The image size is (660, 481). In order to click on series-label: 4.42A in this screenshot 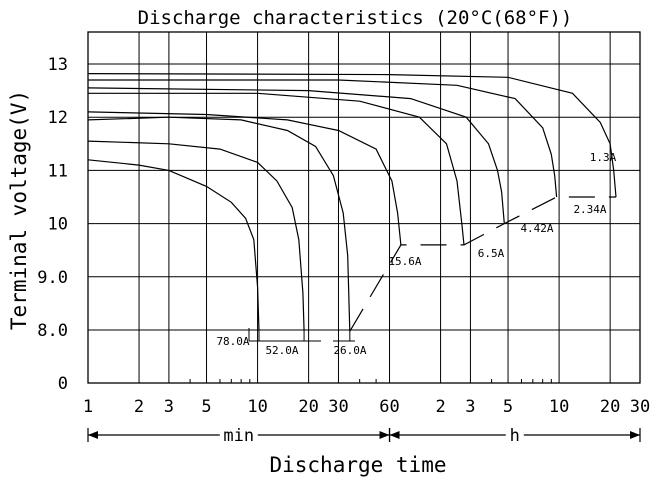, I will do `click(536, 228)`.